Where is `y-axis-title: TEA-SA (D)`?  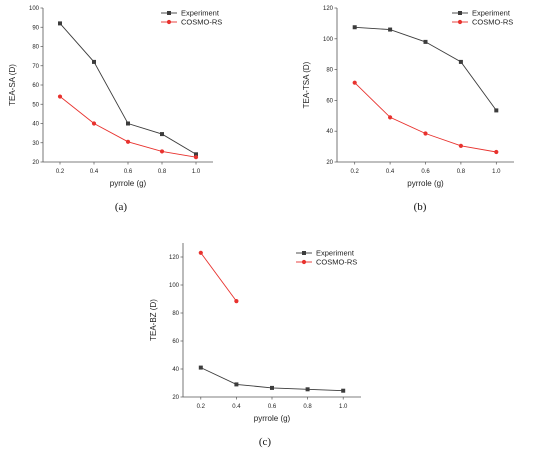
y-axis-title: TEA-SA (D) is located at coordinates (12, 85).